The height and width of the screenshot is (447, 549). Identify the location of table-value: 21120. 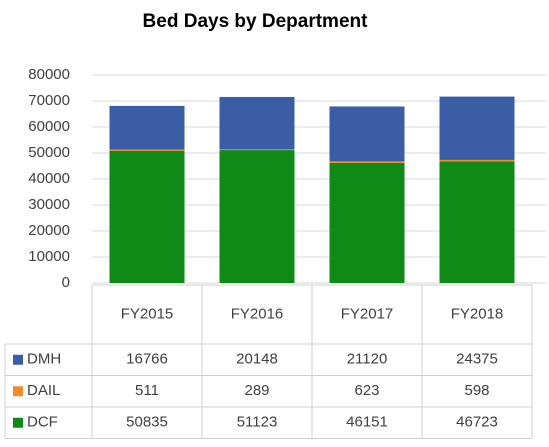
(367, 359).